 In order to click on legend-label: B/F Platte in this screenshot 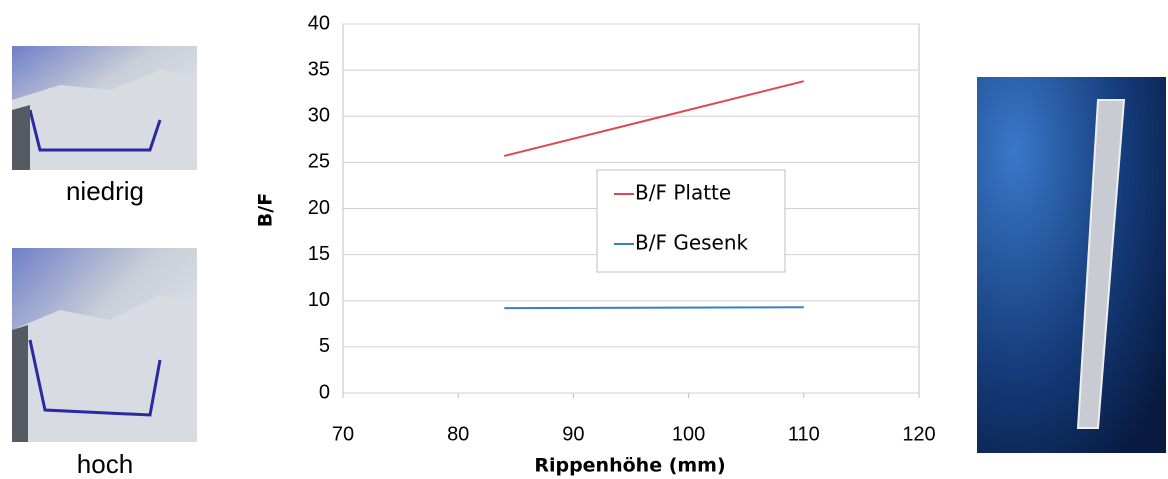, I will do `click(683, 193)`.